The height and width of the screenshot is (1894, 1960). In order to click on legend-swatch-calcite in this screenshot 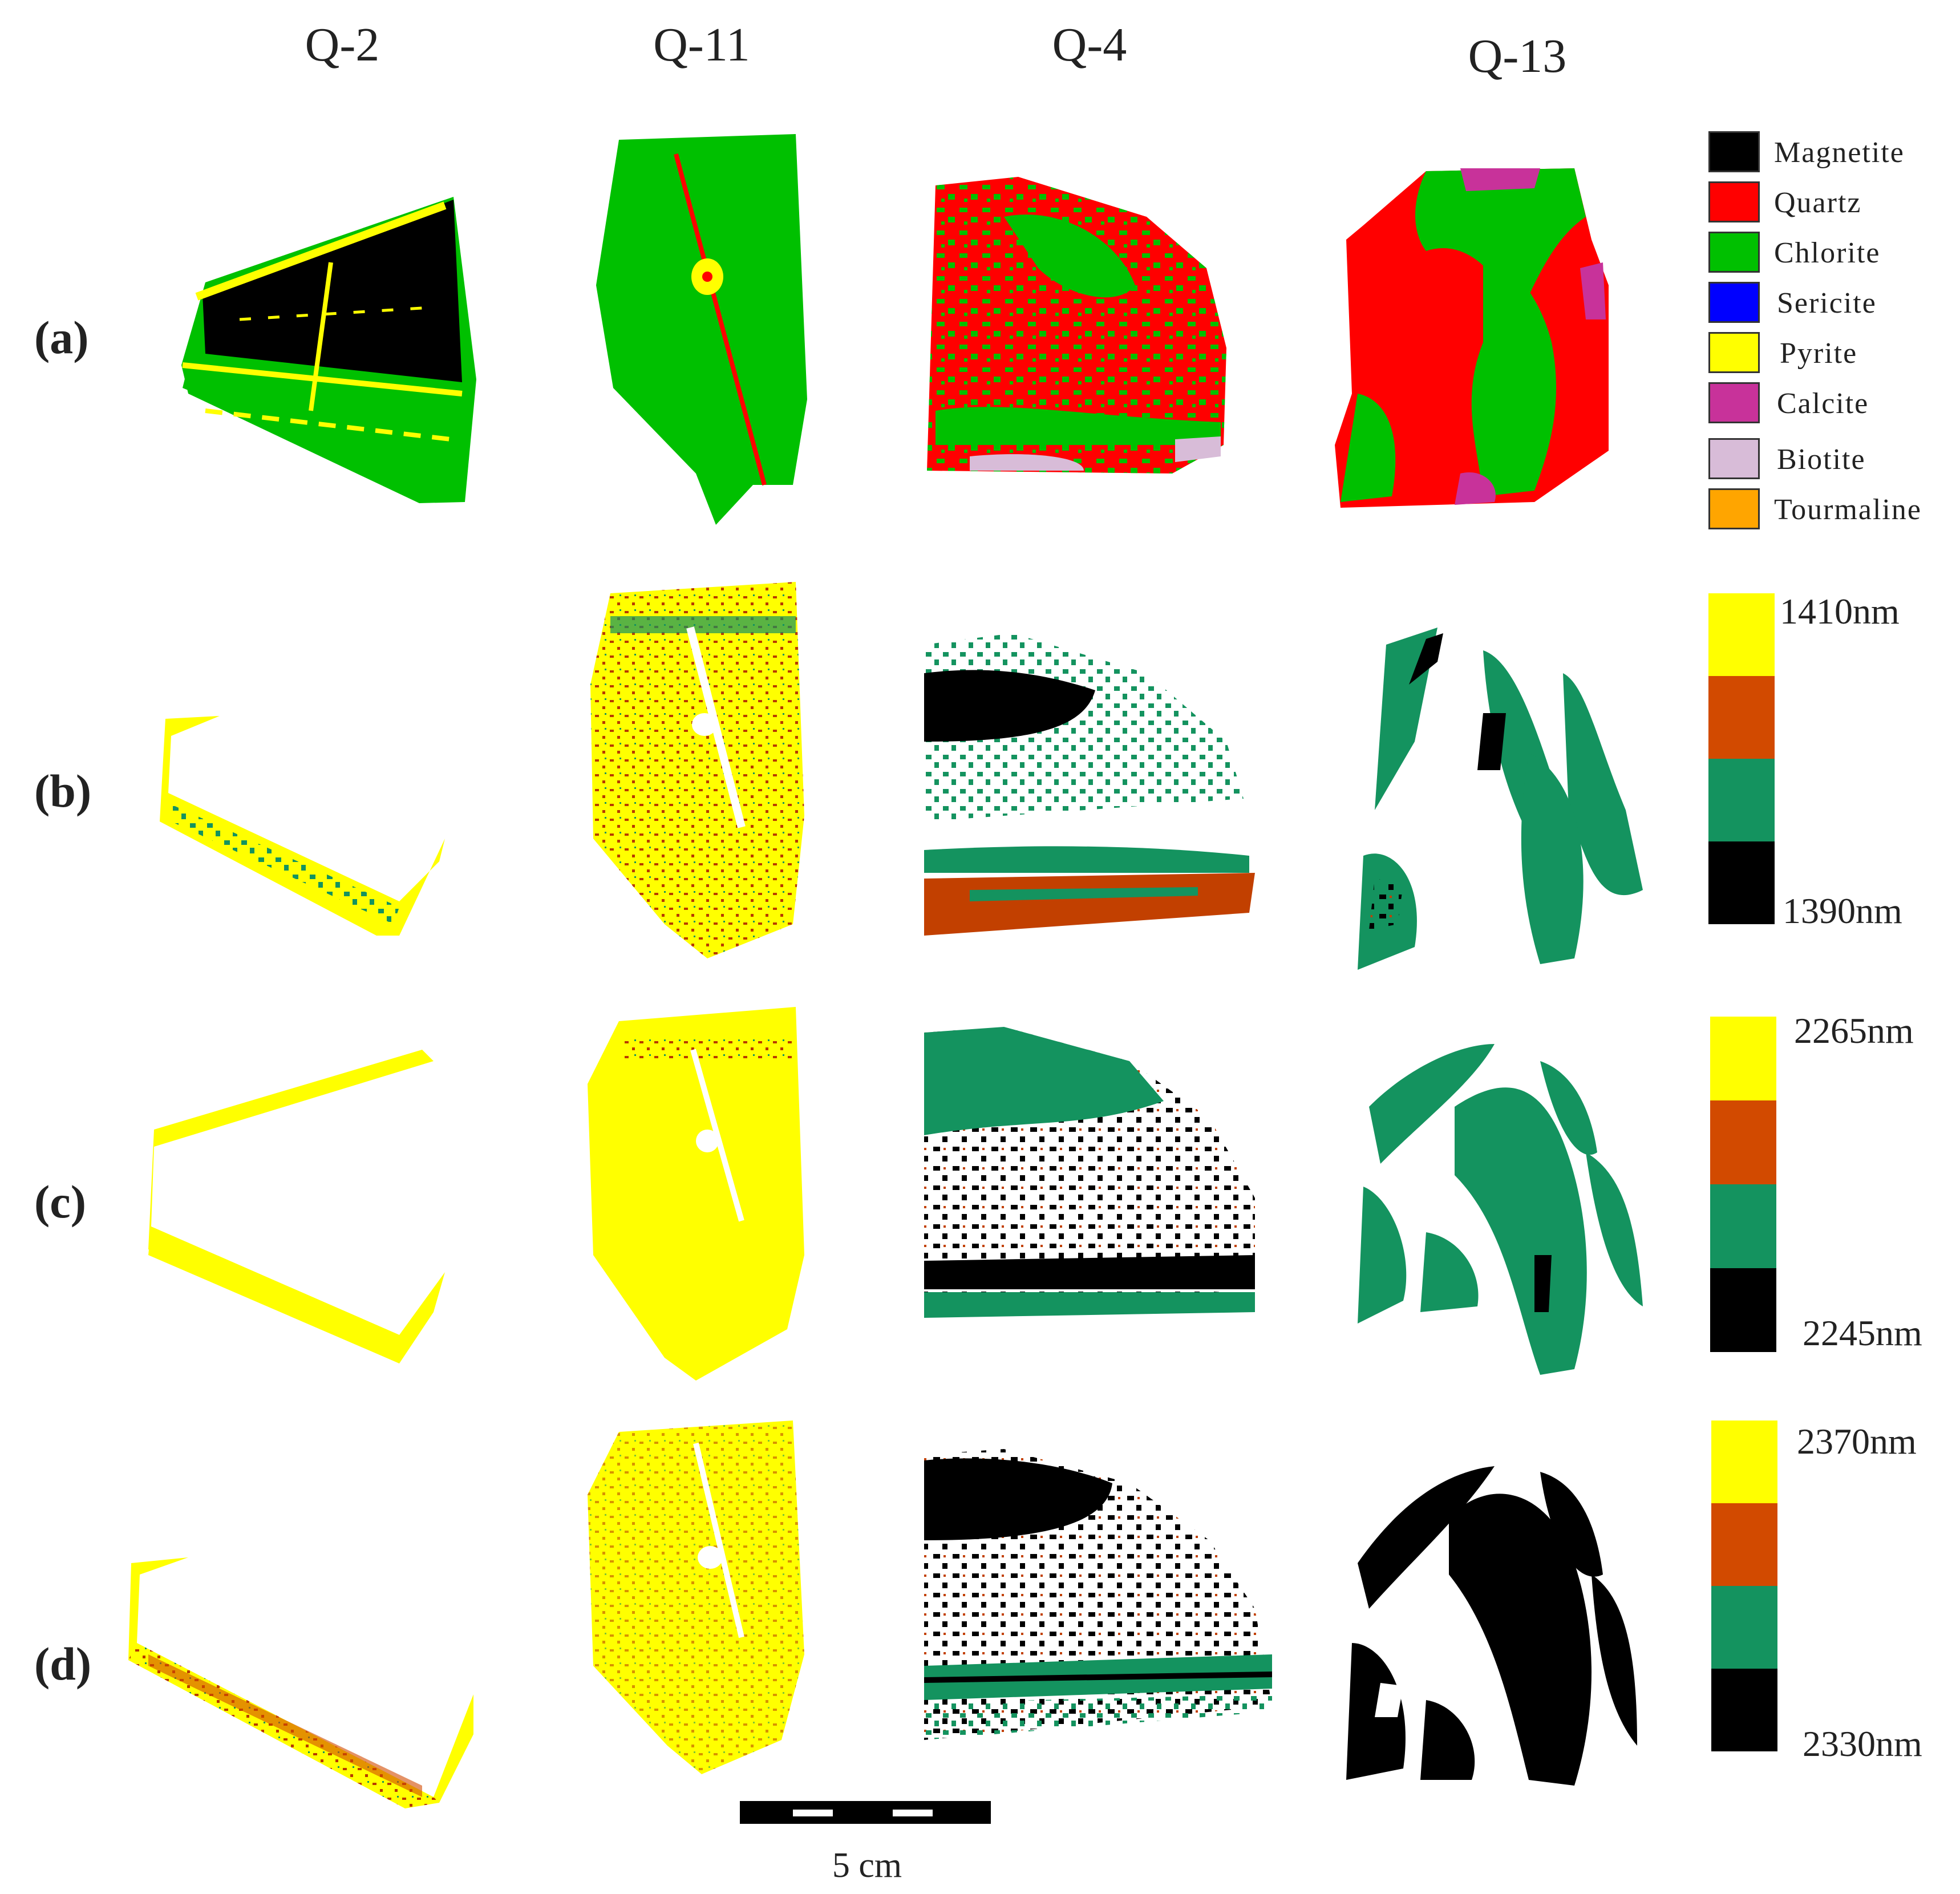, I will do `click(1734, 403)`.